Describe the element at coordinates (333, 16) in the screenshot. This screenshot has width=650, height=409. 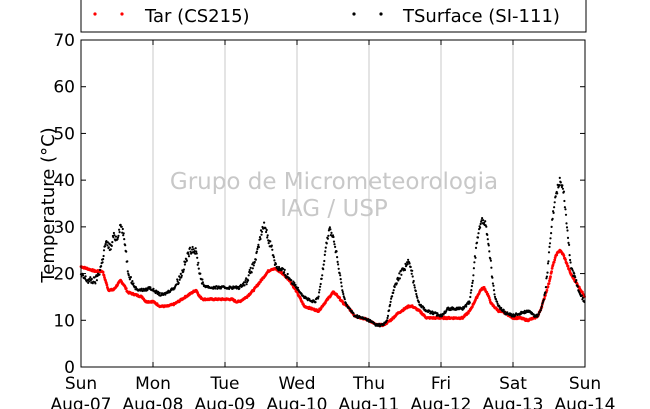
I see `legend: Tar (CS215) TSurface (SI-111)` at that location.